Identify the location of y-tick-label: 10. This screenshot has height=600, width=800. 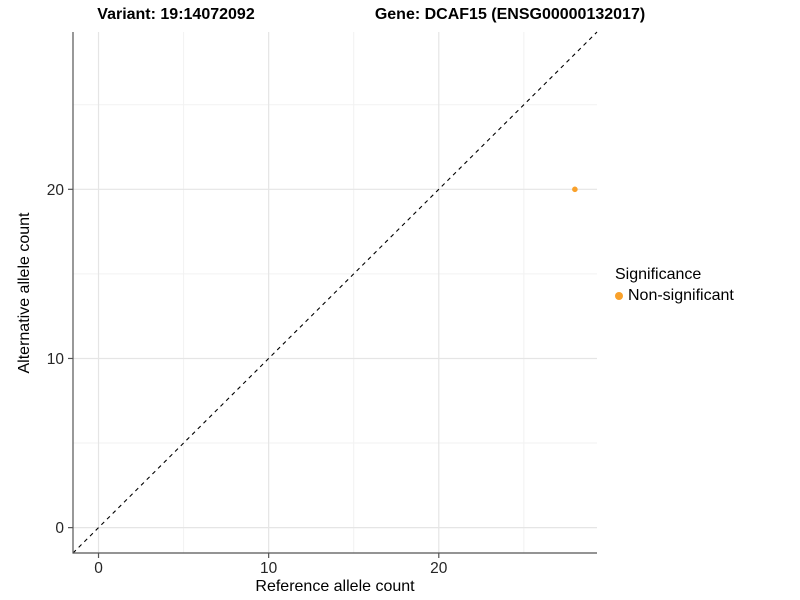
(56, 359).